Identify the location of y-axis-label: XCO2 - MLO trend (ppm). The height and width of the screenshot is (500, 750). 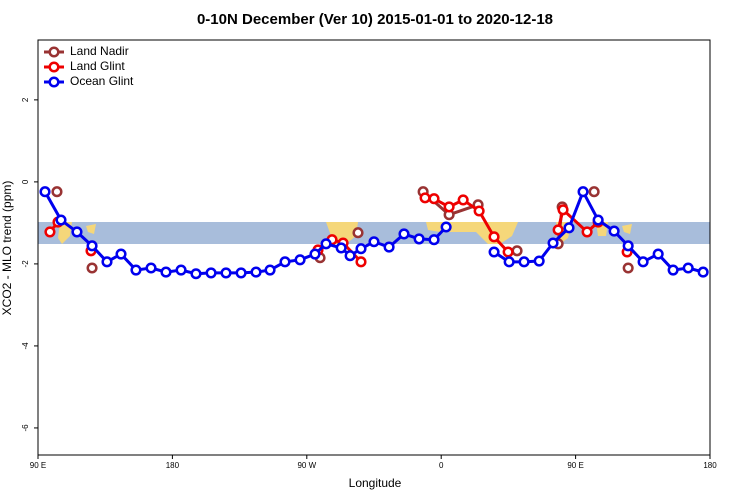
(7, 248).